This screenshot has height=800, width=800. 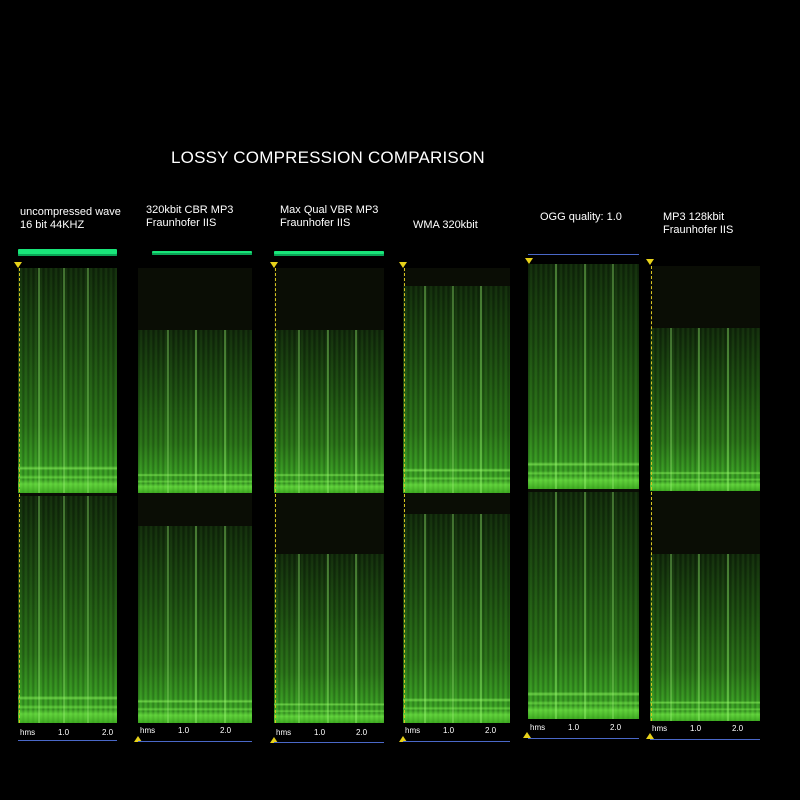 I want to click on panel-label-line1: 320kbit CBR MP3, so click(x=190, y=210).